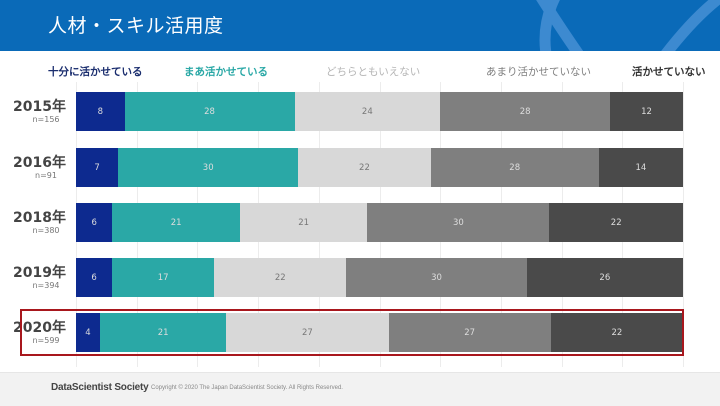 This screenshot has height=406, width=720. I want to click on stacked-bar: 6 21 21 30 22, so click(379, 222).